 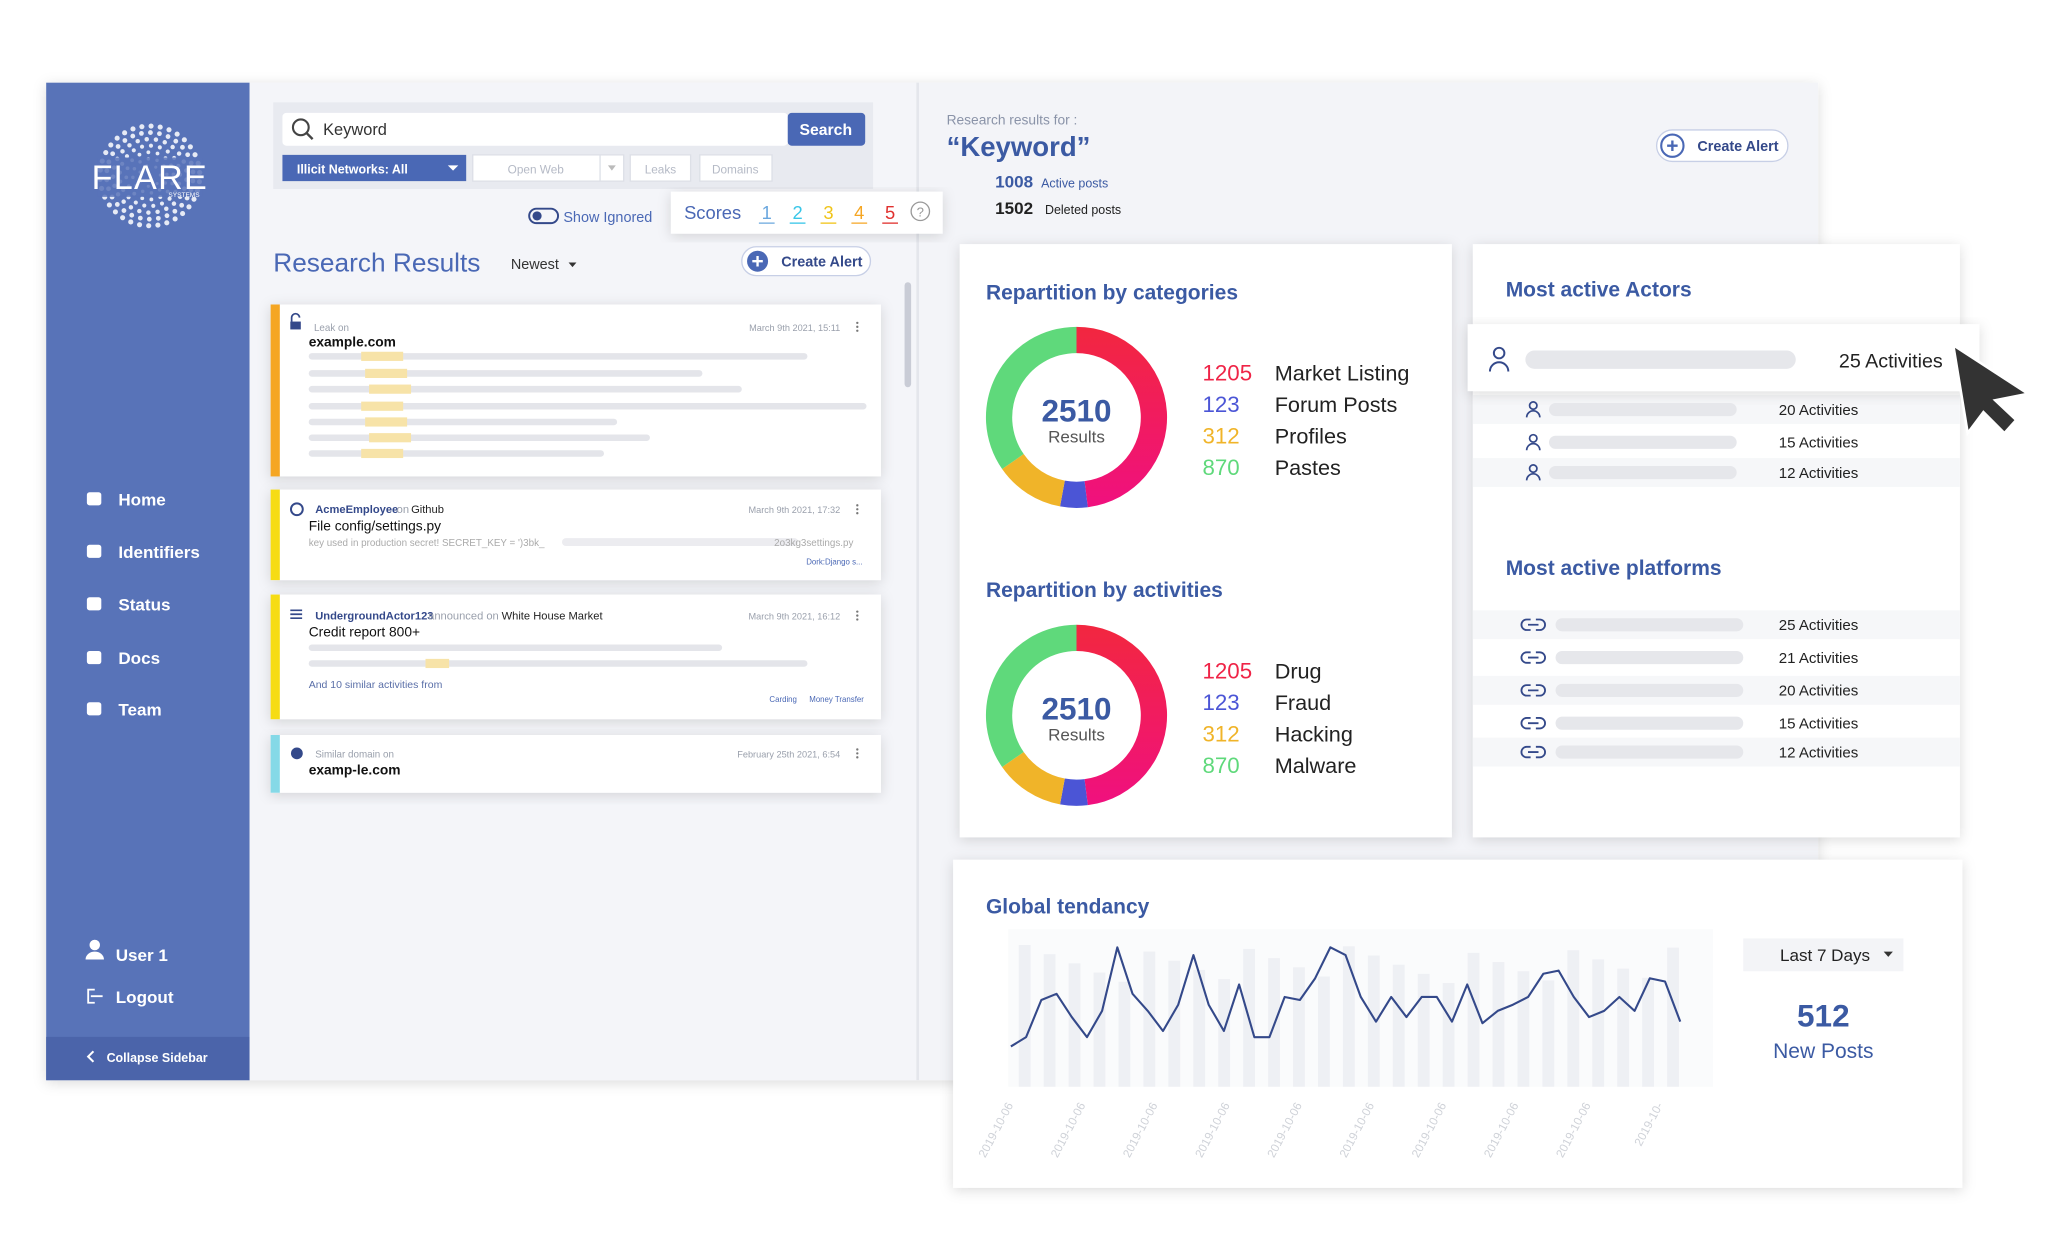 What do you see at coordinates (141, 499) in the screenshot?
I see `nav-item: Home` at bounding box center [141, 499].